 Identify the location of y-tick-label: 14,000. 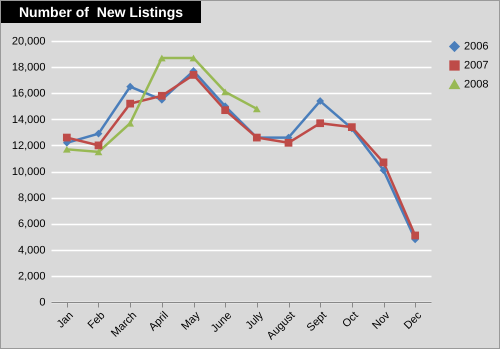
(29, 120).